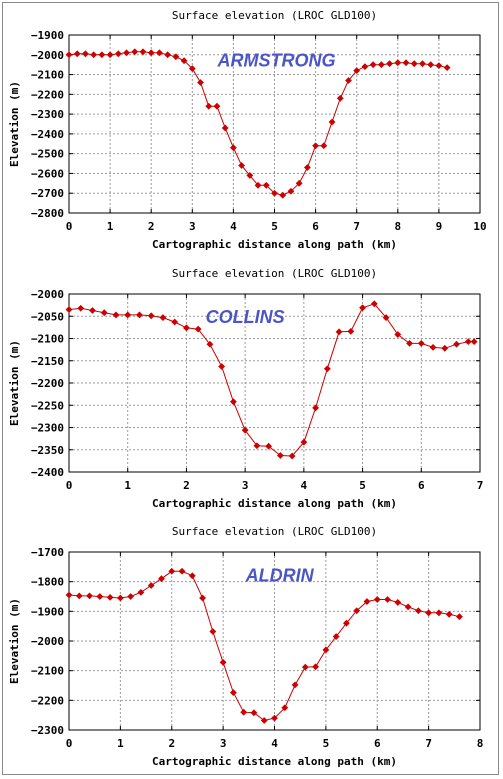 The width and height of the screenshot is (503, 779). I want to click on y-tick-label: −1700, so click(47, 552).